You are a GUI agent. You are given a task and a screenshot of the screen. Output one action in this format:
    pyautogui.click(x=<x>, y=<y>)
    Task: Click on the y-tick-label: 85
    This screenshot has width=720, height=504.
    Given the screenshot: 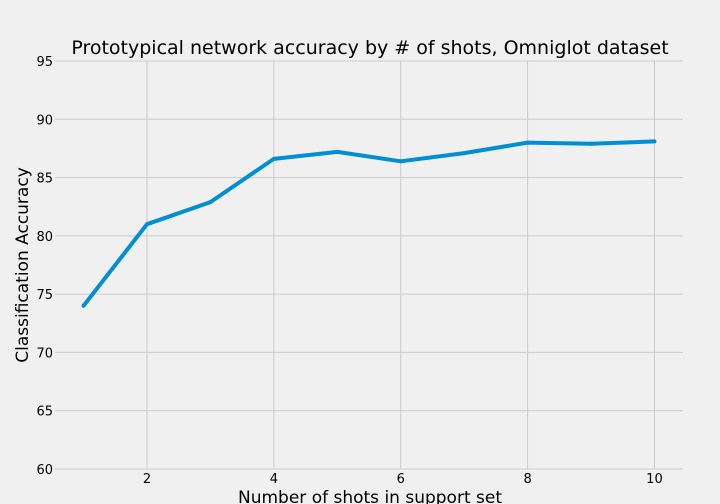 What is the action you would take?
    pyautogui.click(x=44, y=179)
    